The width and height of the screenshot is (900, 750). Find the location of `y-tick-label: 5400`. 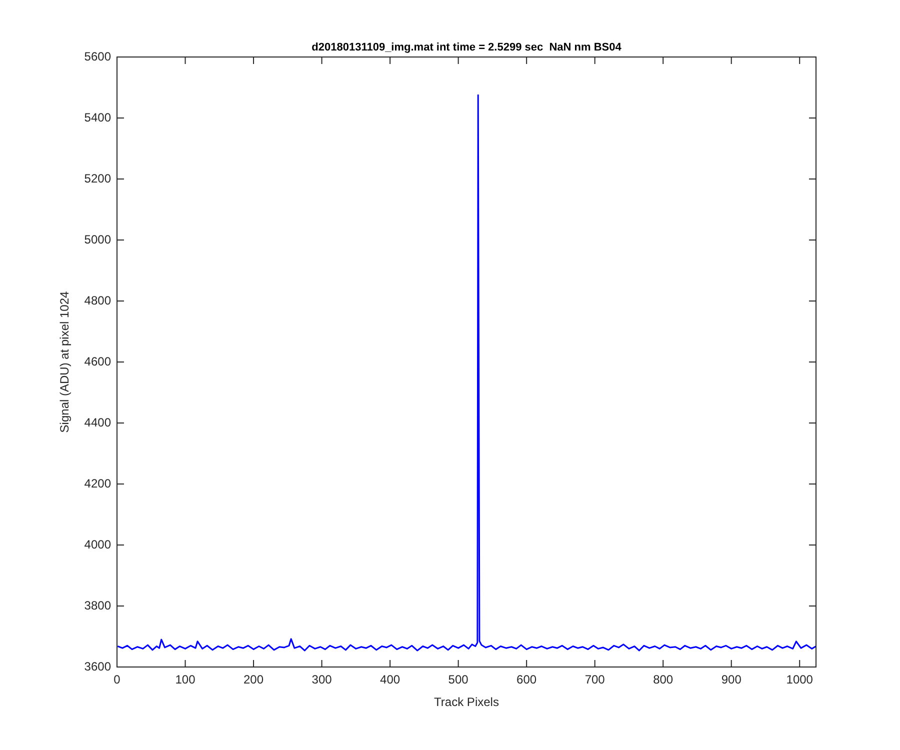

y-tick-label: 5400 is located at coordinates (98, 117).